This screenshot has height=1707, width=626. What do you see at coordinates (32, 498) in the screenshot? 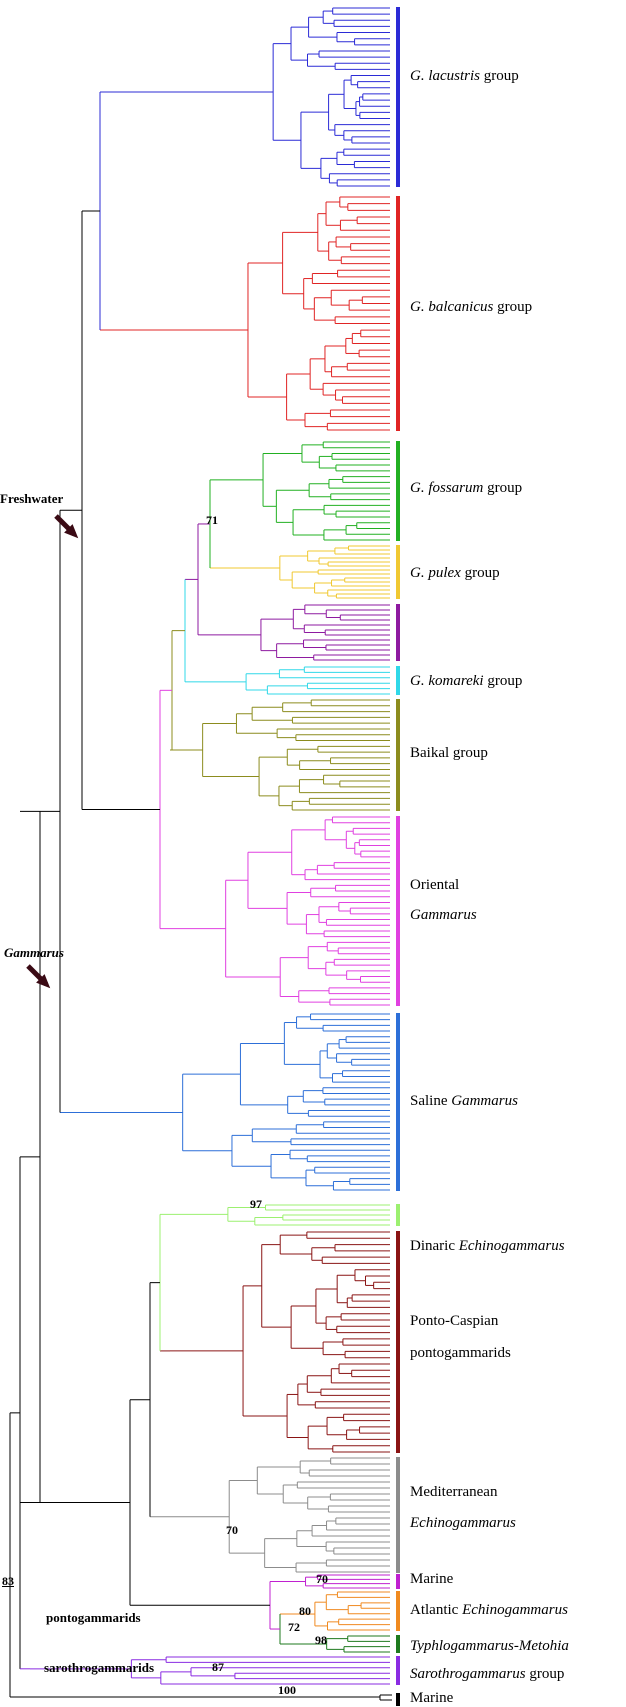
I see `node-label-freshwater: Freshwater` at bounding box center [32, 498].